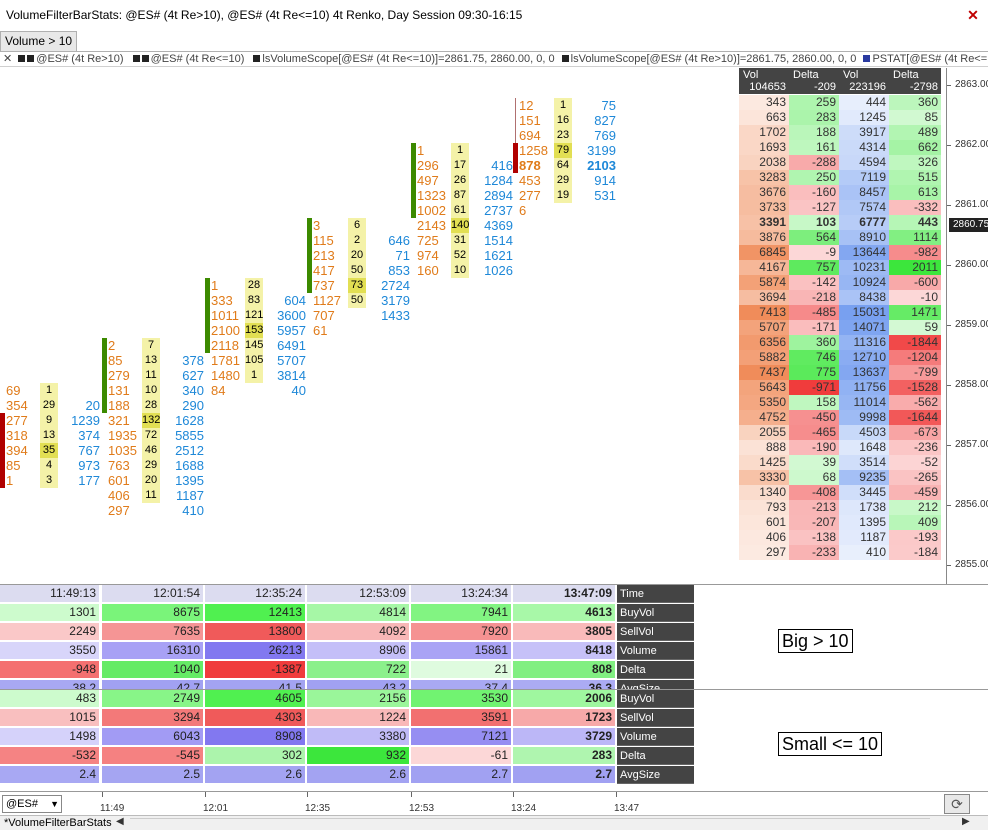 The width and height of the screenshot is (988, 830). What do you see at coordinates (864, 222) in the screenshot?
I see `vp-vol-small-cell: 6777` at bounding box center [864, 222].